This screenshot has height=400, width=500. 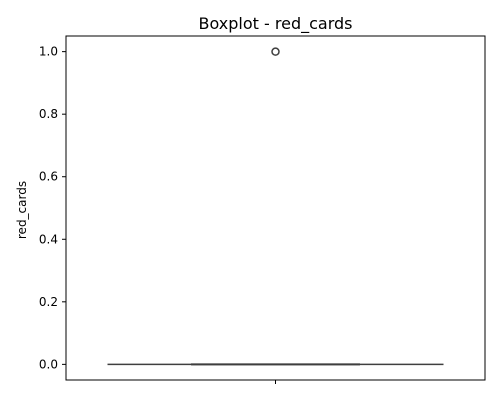 I want to click on y-axis: 0.0 0.2 0.4 0.6 0.8 1.0, so click(x=52, y=208).